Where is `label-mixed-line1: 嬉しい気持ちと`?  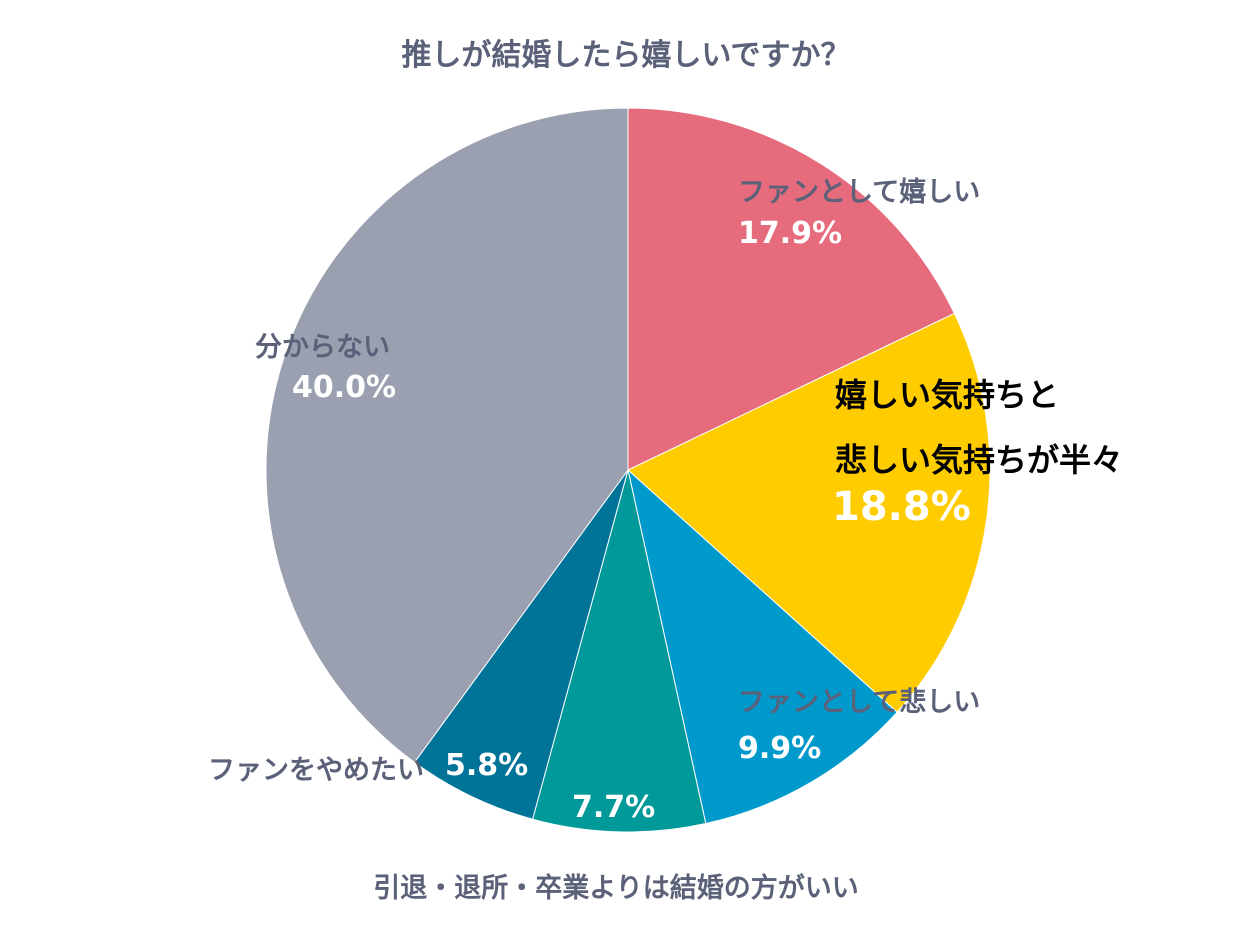 label-mixed-line1: 嬉しい気持ちと is located at coordinates (947, 395).